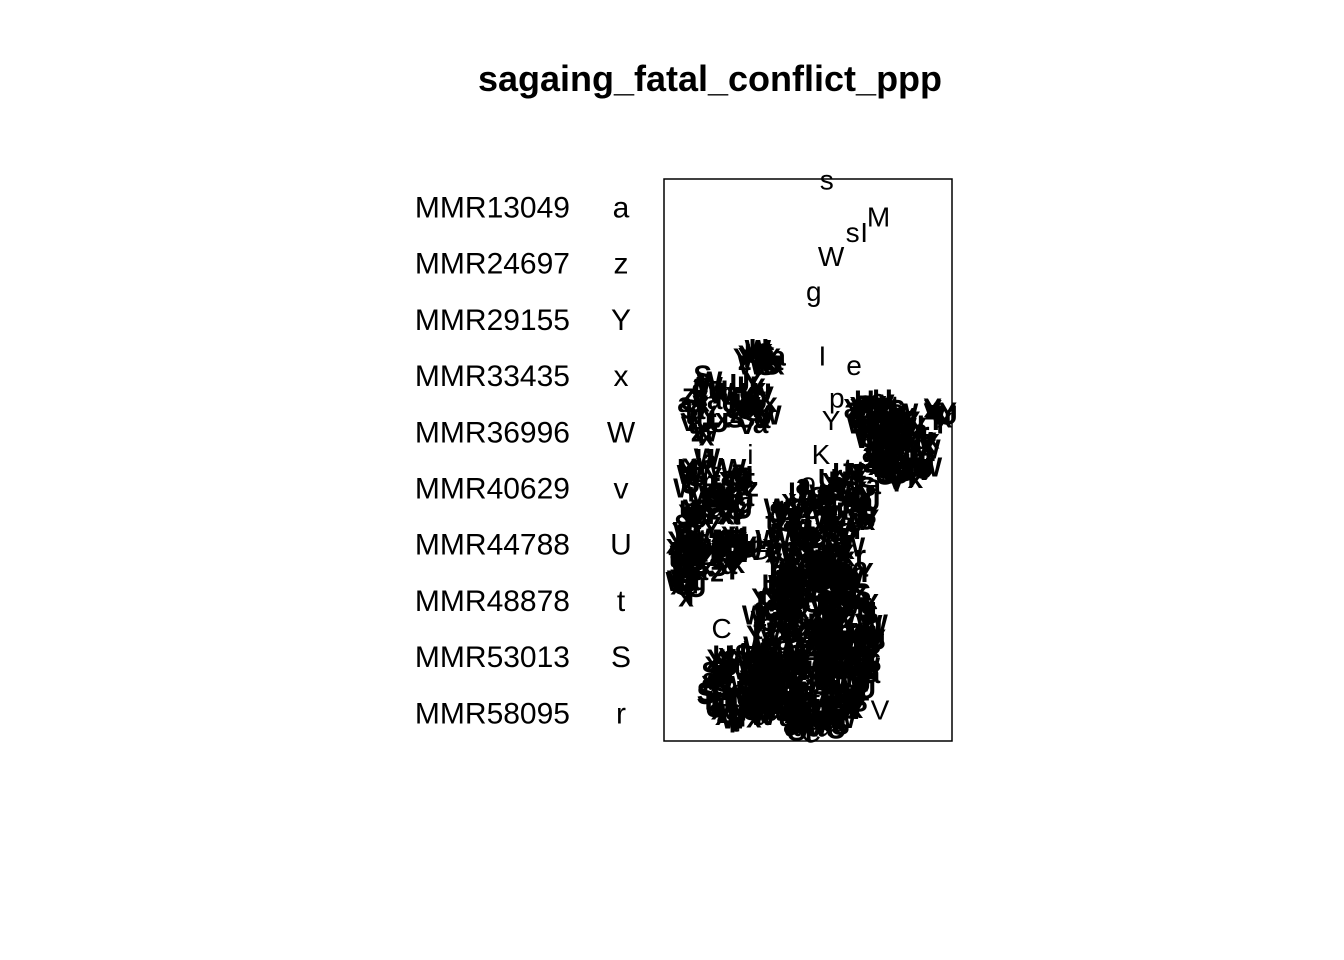 The image size is (1344, 960). I want to click on legend-marker: x, so click(621, 376).